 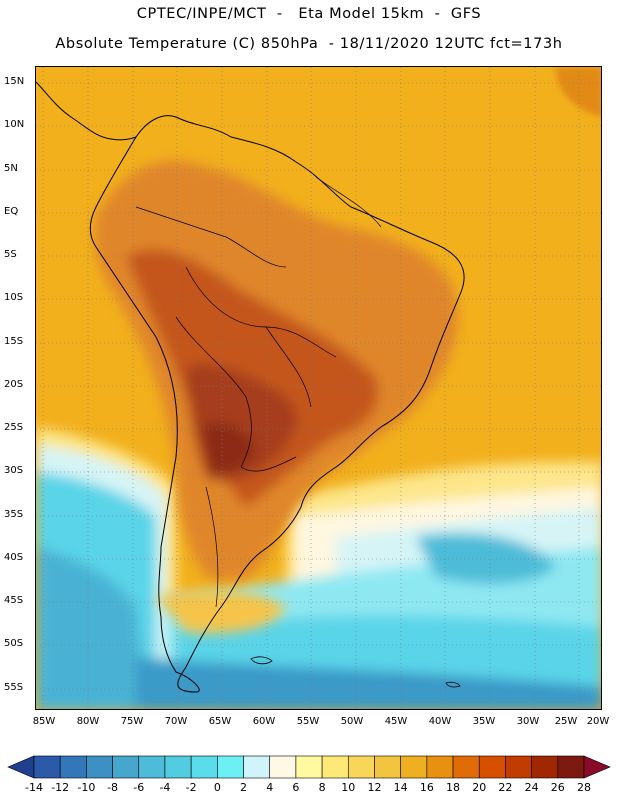 What do you see at coordinates (270, 787) in the screenshot?
I see `colorbar-tick-label: 4` at bounding box center [270, 787].